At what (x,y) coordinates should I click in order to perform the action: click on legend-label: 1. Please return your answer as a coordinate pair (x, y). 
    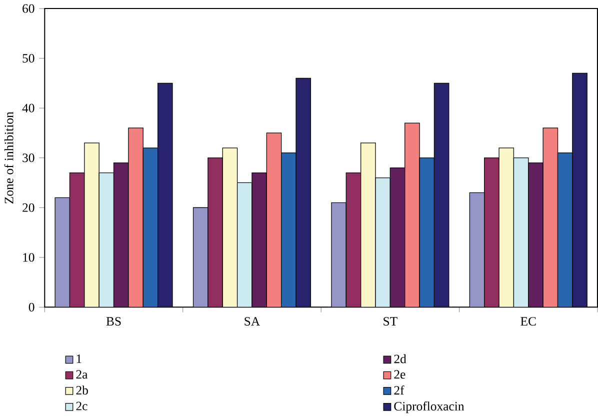
    Looking at the image, I should click on (79, 358).